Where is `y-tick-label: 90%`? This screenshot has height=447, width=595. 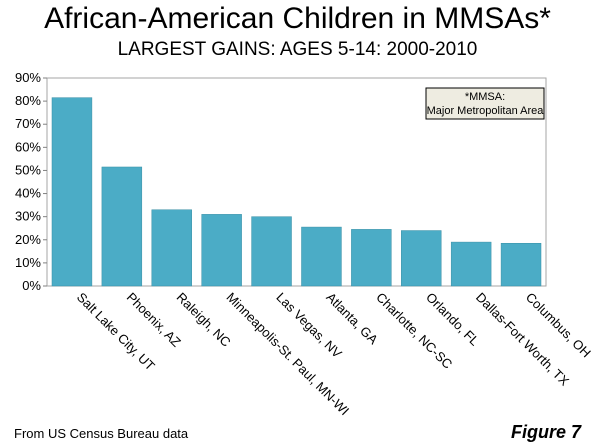 y-tick-label: 90% is located at coordinates (28, 77).